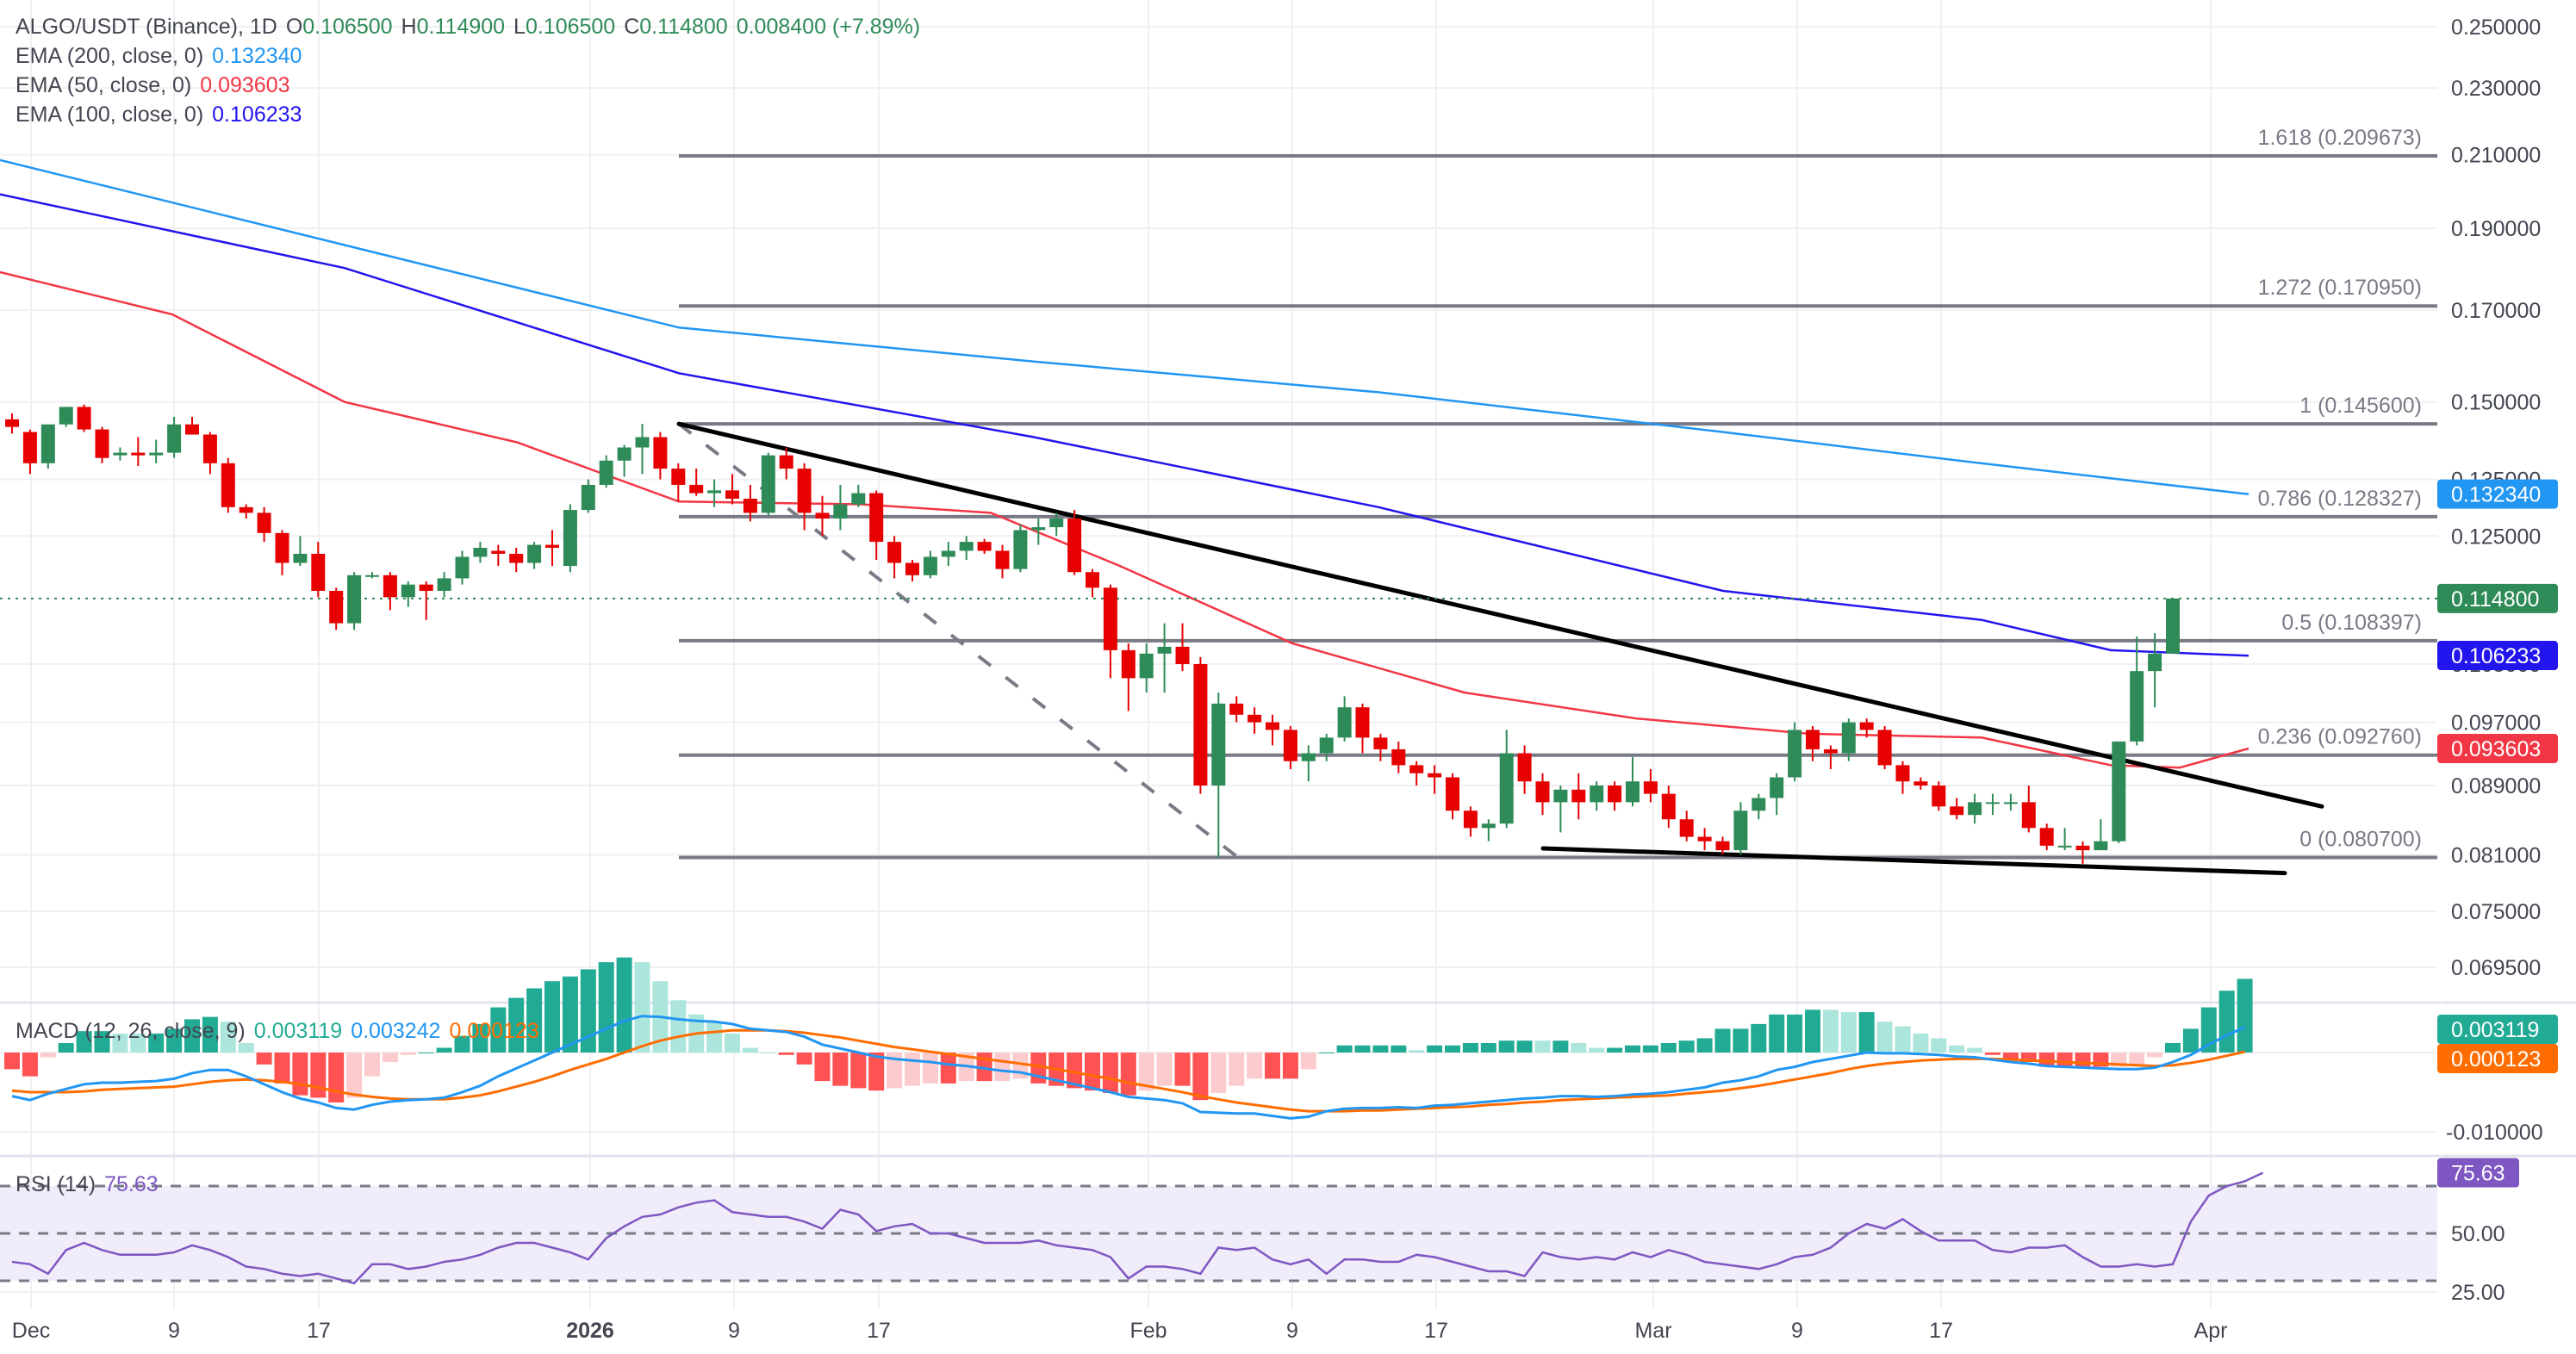 The width and height of the screenshot is (2576, 1354). Describe the element at coordinates (1137, 1228) in the screenshot. I see `rsi-line` at that location.